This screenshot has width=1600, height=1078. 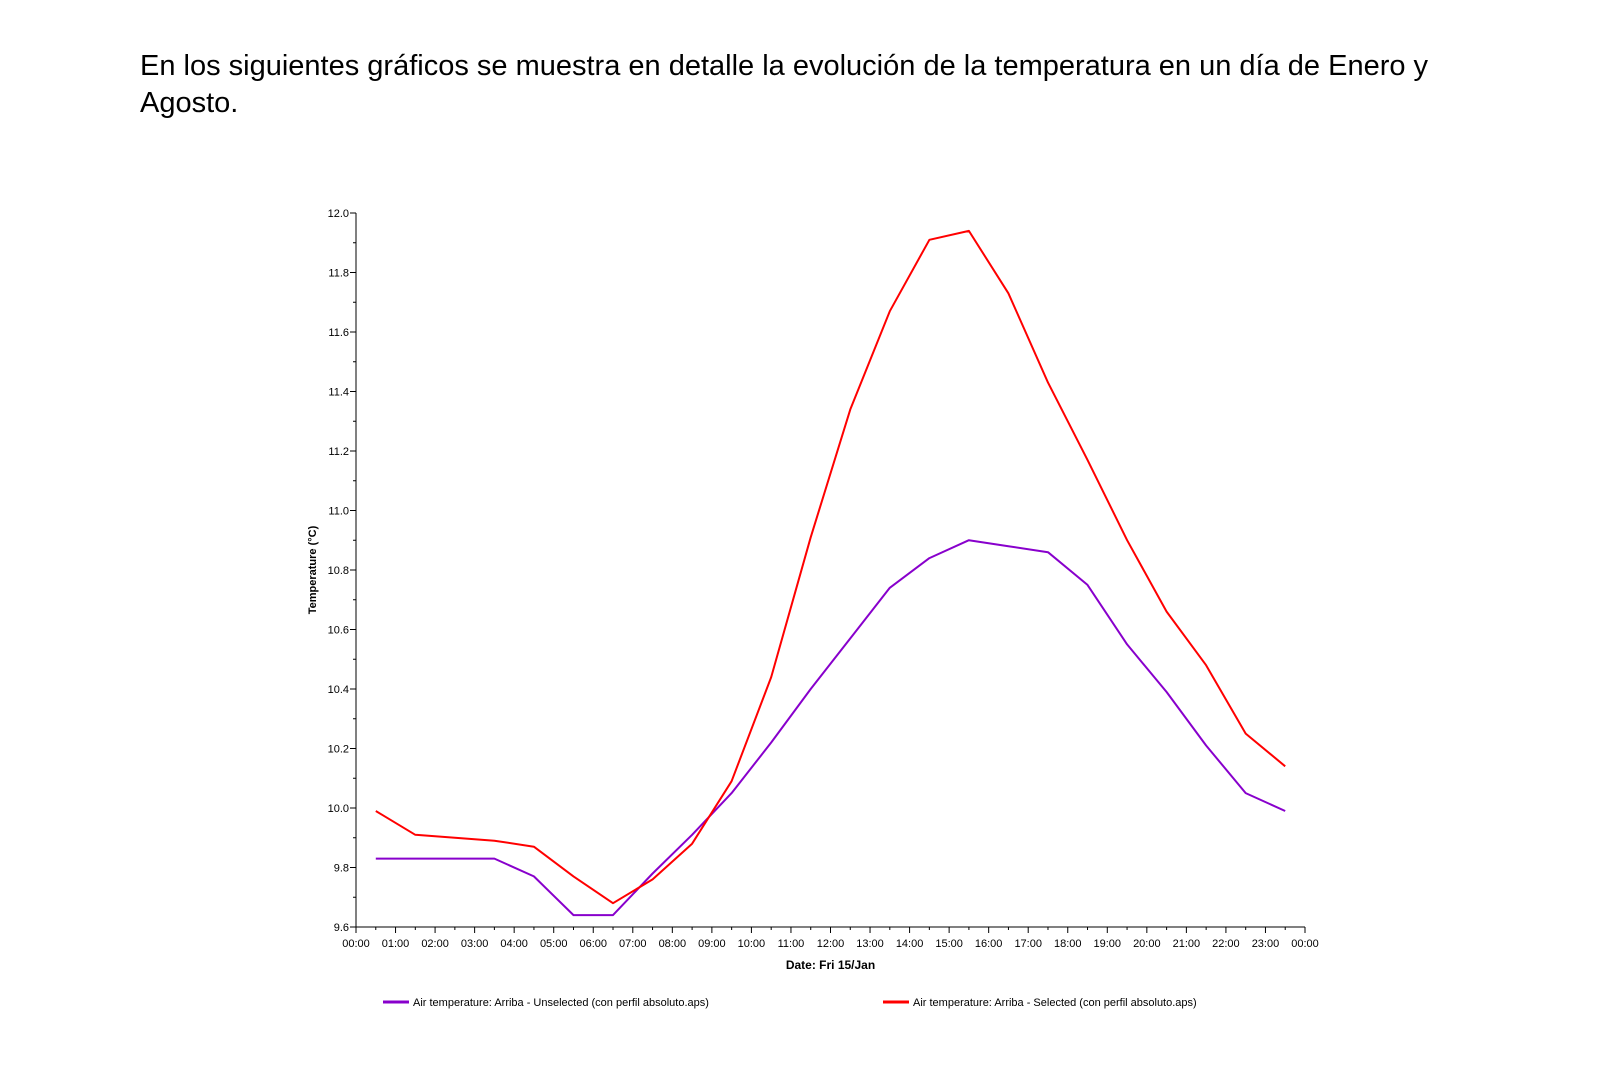 I want to click on y-tick-label: 11.4, so click(x=338, y=393).